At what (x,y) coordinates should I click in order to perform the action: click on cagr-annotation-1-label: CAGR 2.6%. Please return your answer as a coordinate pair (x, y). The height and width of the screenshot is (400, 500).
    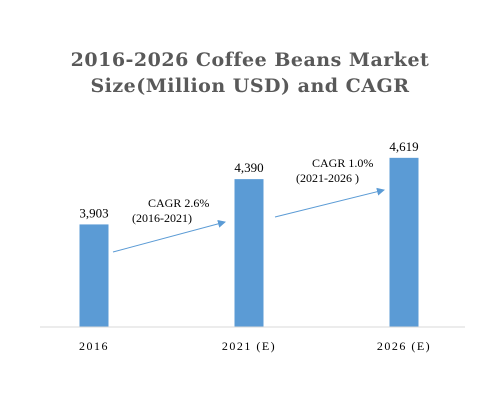
    Looking at the image, I should click on (178, 203).